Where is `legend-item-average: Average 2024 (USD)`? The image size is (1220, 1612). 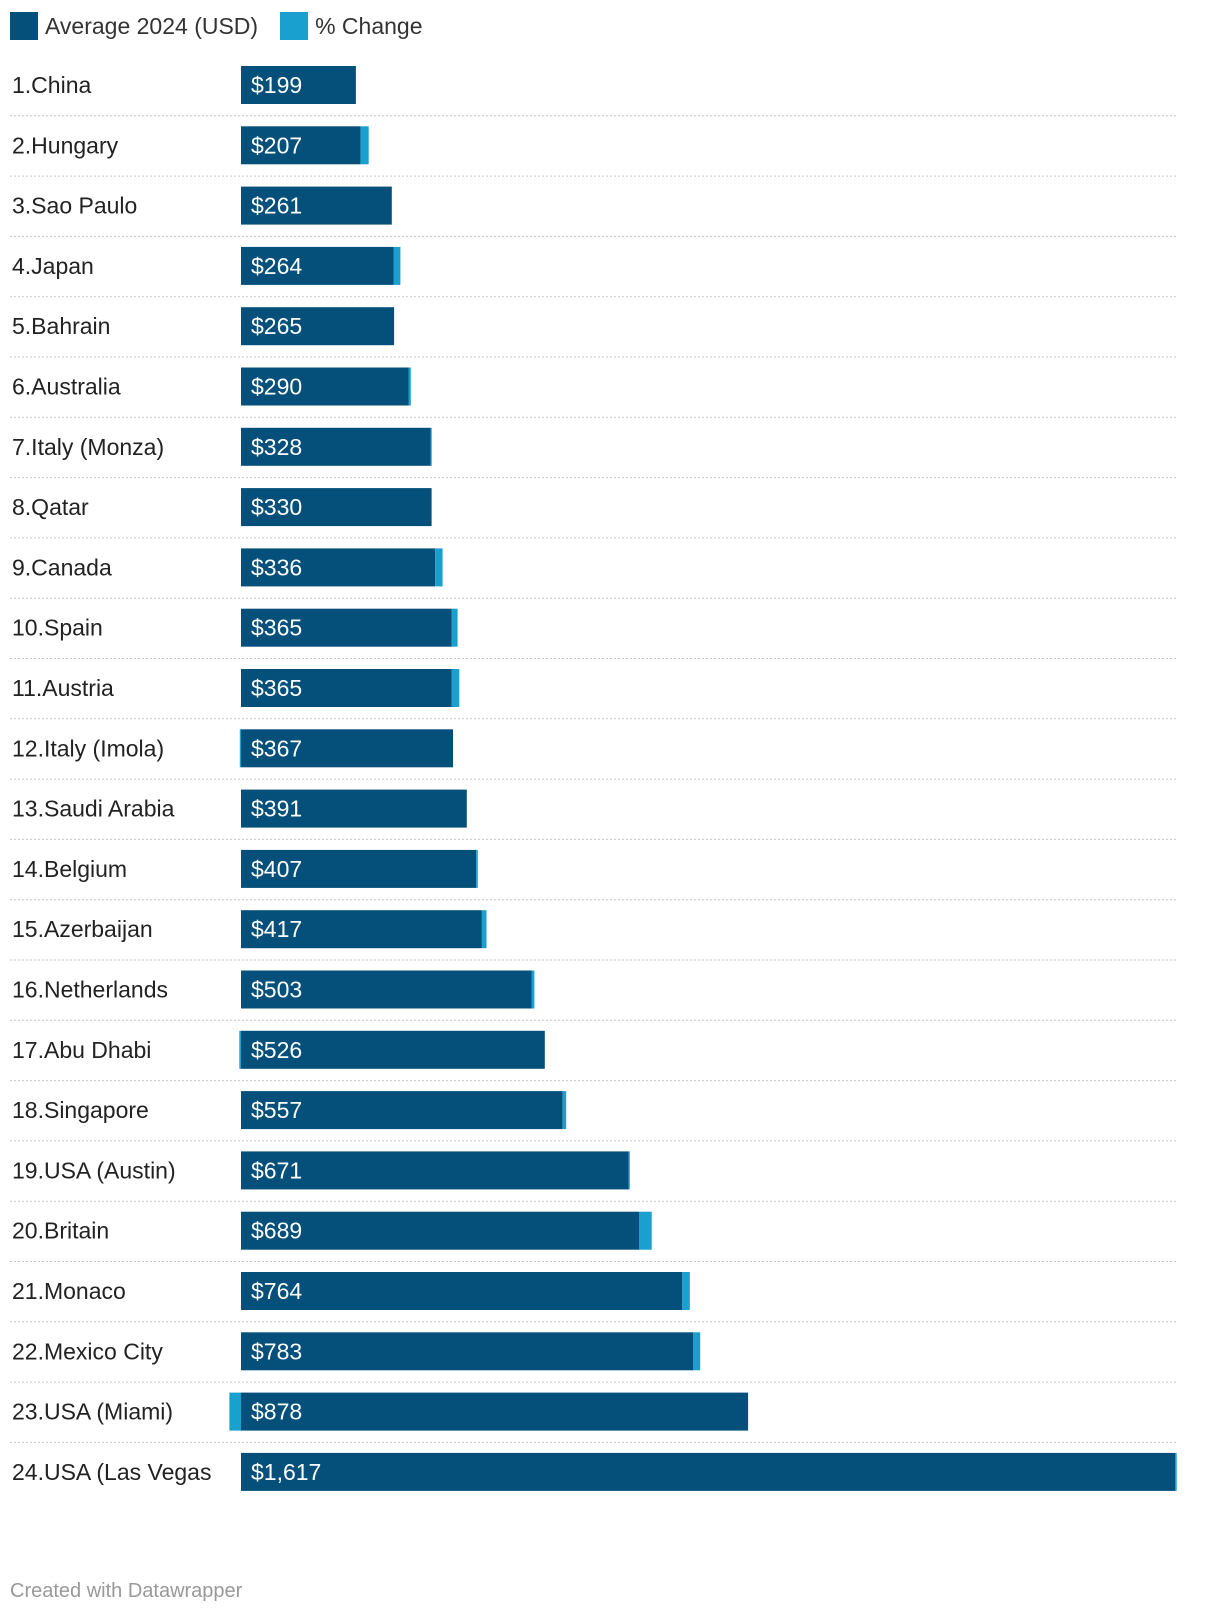 legend-item-average: Average 2024 (USD) is located at coordinates (134, 26).